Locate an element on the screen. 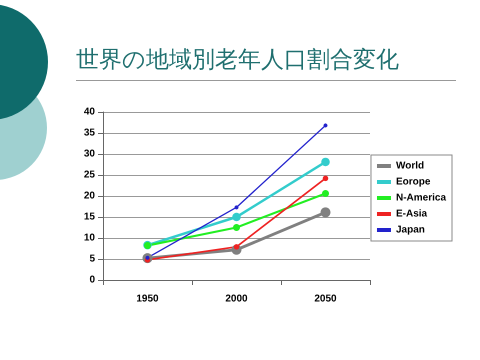 This screenshot has height=360, width=480. y-tick-label: 25 is located at coordinates (90, 175).